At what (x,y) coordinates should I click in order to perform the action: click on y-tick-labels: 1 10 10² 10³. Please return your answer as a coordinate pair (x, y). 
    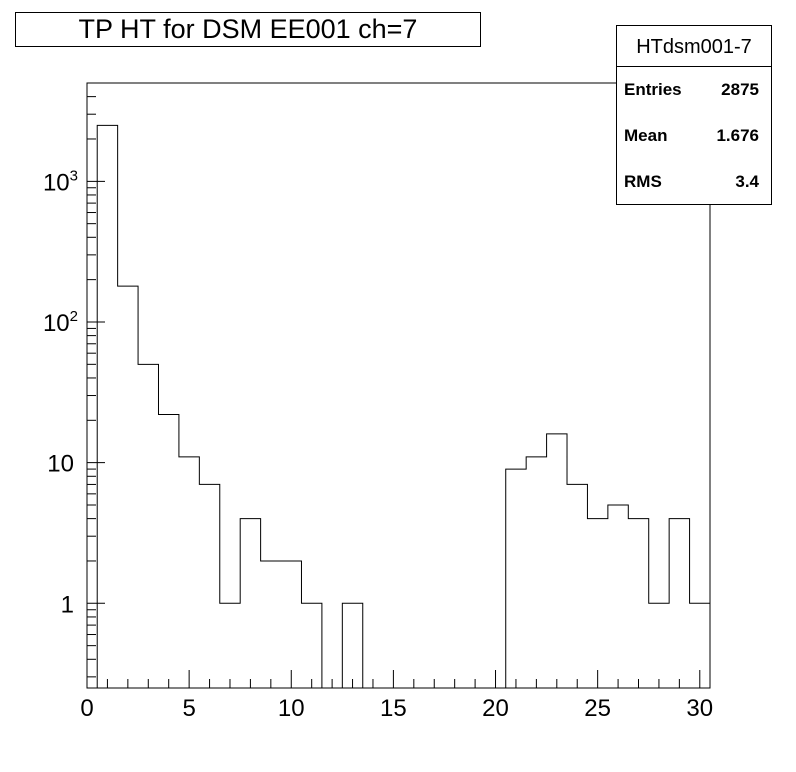
    Looking at the image, I should click on (60, 392).